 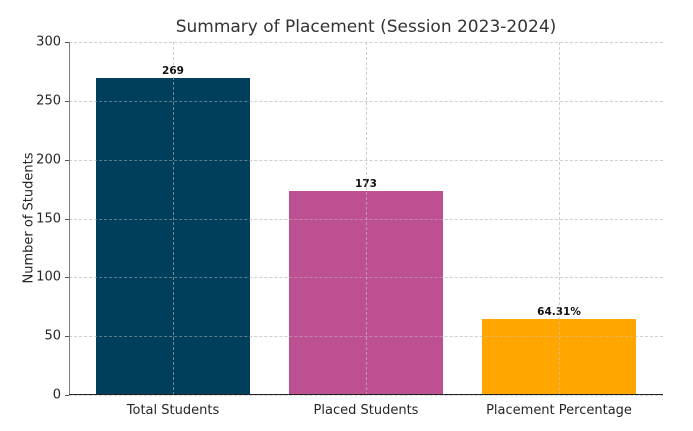 I want to click on y-gridline, so click(x=366, y=395).